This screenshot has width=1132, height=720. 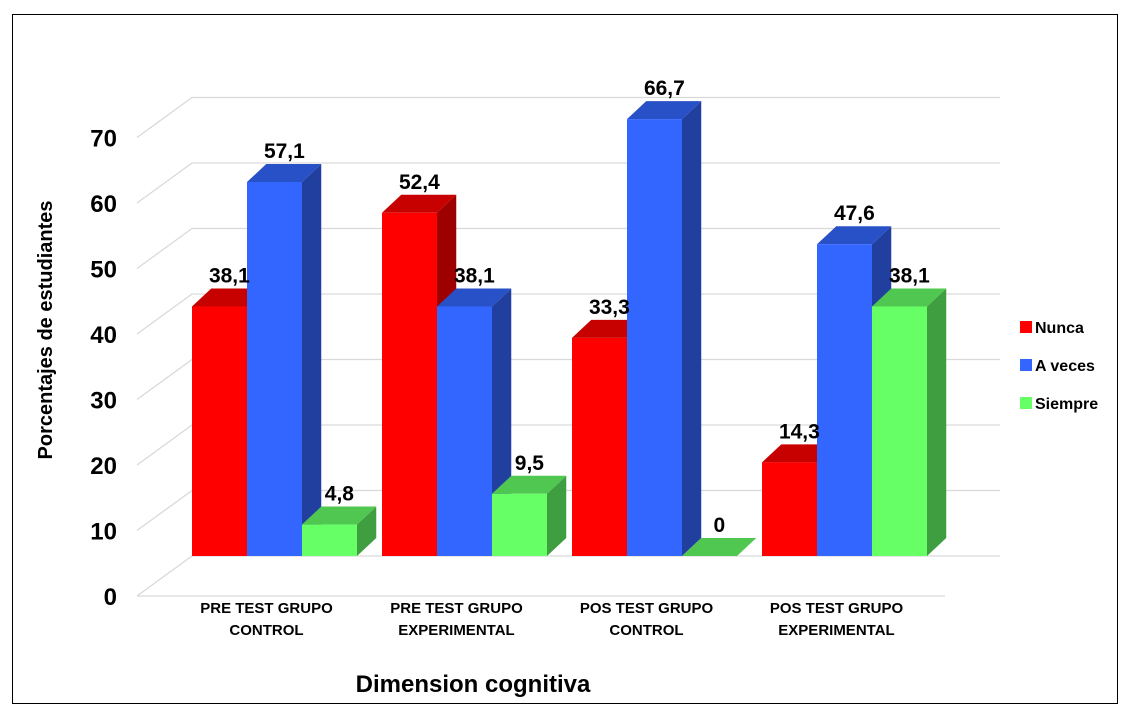 What do you see at coordinates (103, 401) in the screenshot?
I see `y-tick-label: 30` at bounding box center [103, 401].